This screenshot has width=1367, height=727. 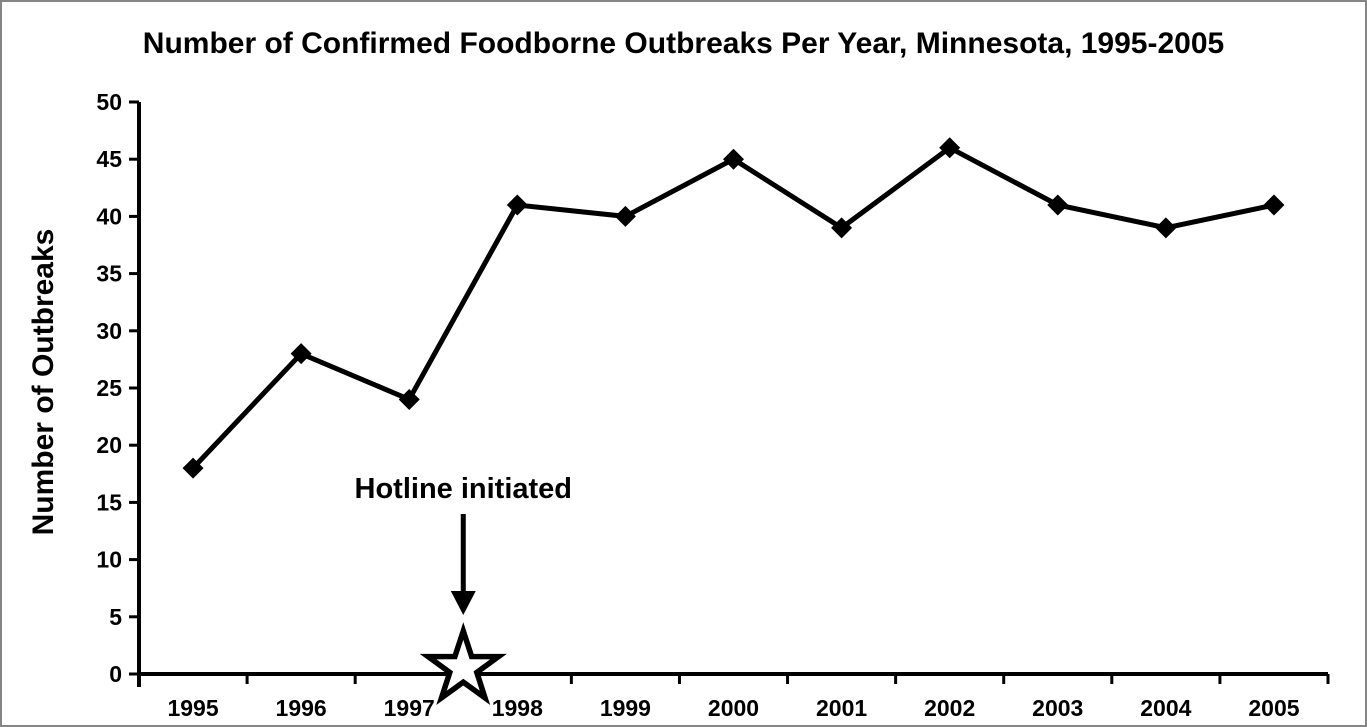 I want to click on x-tick-label: 2004, so click(x=1165, y=708).